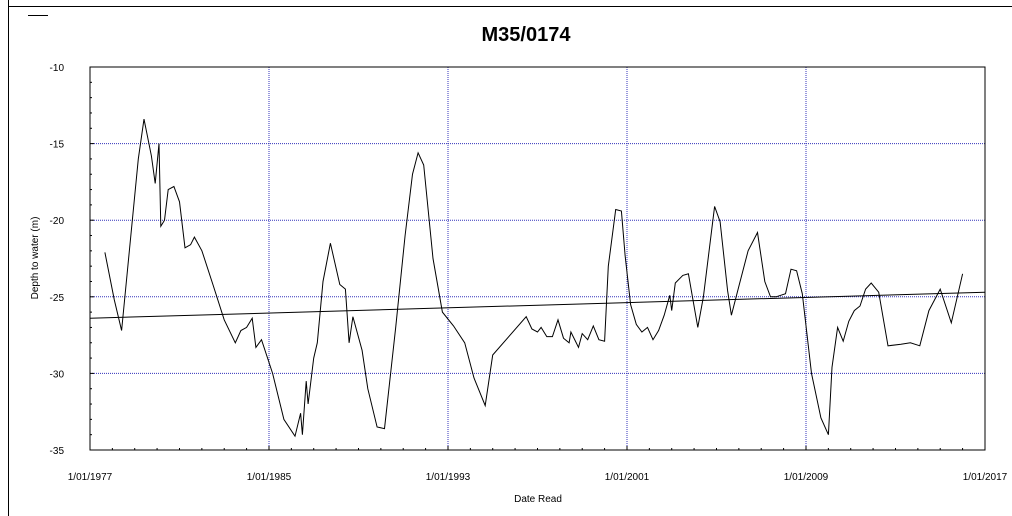 The image size is (1012, 516). Describe the element at coordinates (57, 298) in the screenshot. I see `y-tick-label: -25` at that location.